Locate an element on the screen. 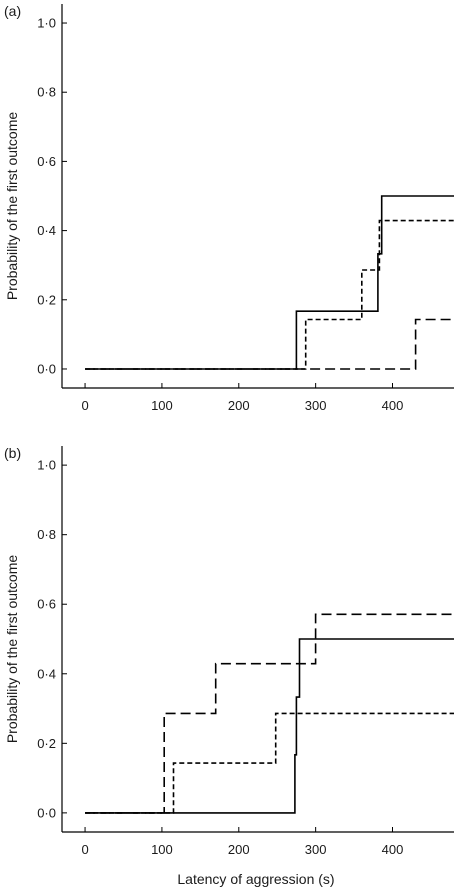  panel-label: (a) is located at coordinates (12, 11).